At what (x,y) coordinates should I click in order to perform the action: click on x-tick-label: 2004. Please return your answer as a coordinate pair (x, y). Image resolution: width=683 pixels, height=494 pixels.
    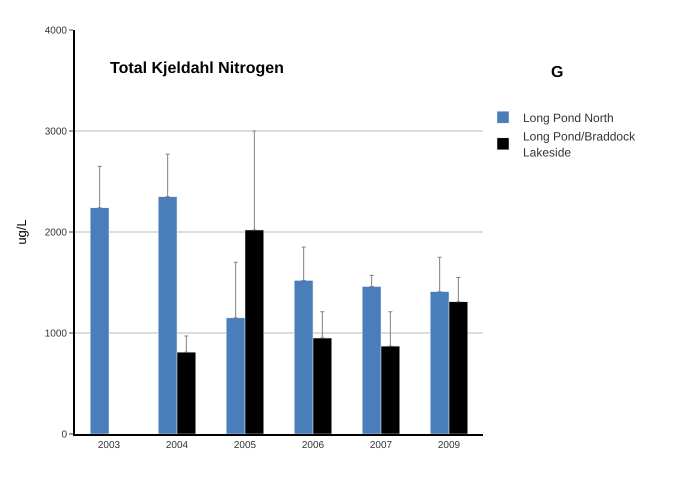
    Looking at the image, I should click on (177, 445).